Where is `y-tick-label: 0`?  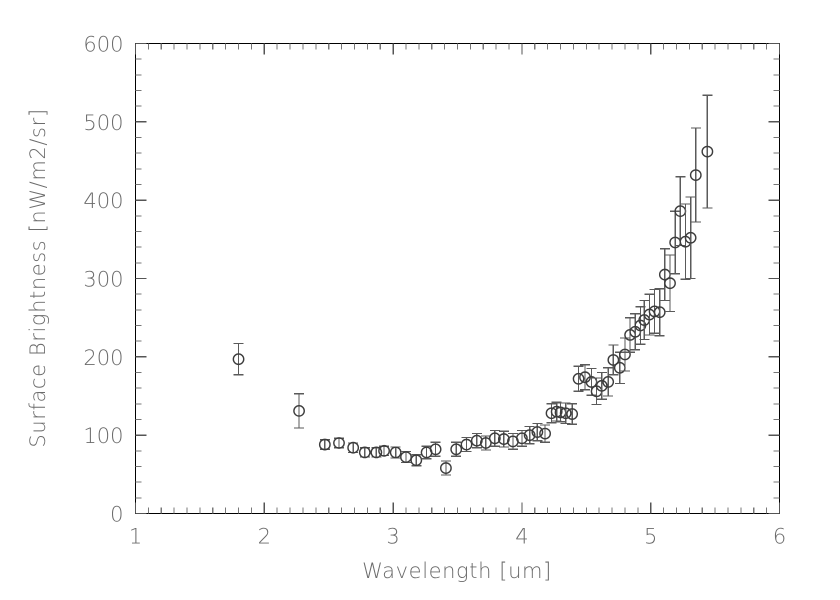
y-tick-label: 0 is located at coordinates (116, 515).